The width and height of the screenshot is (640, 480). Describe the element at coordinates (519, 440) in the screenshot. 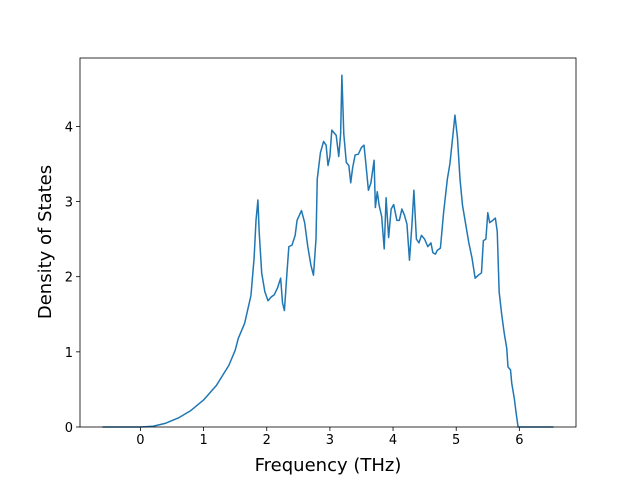

I see `x-tick-label: 6` at that location.